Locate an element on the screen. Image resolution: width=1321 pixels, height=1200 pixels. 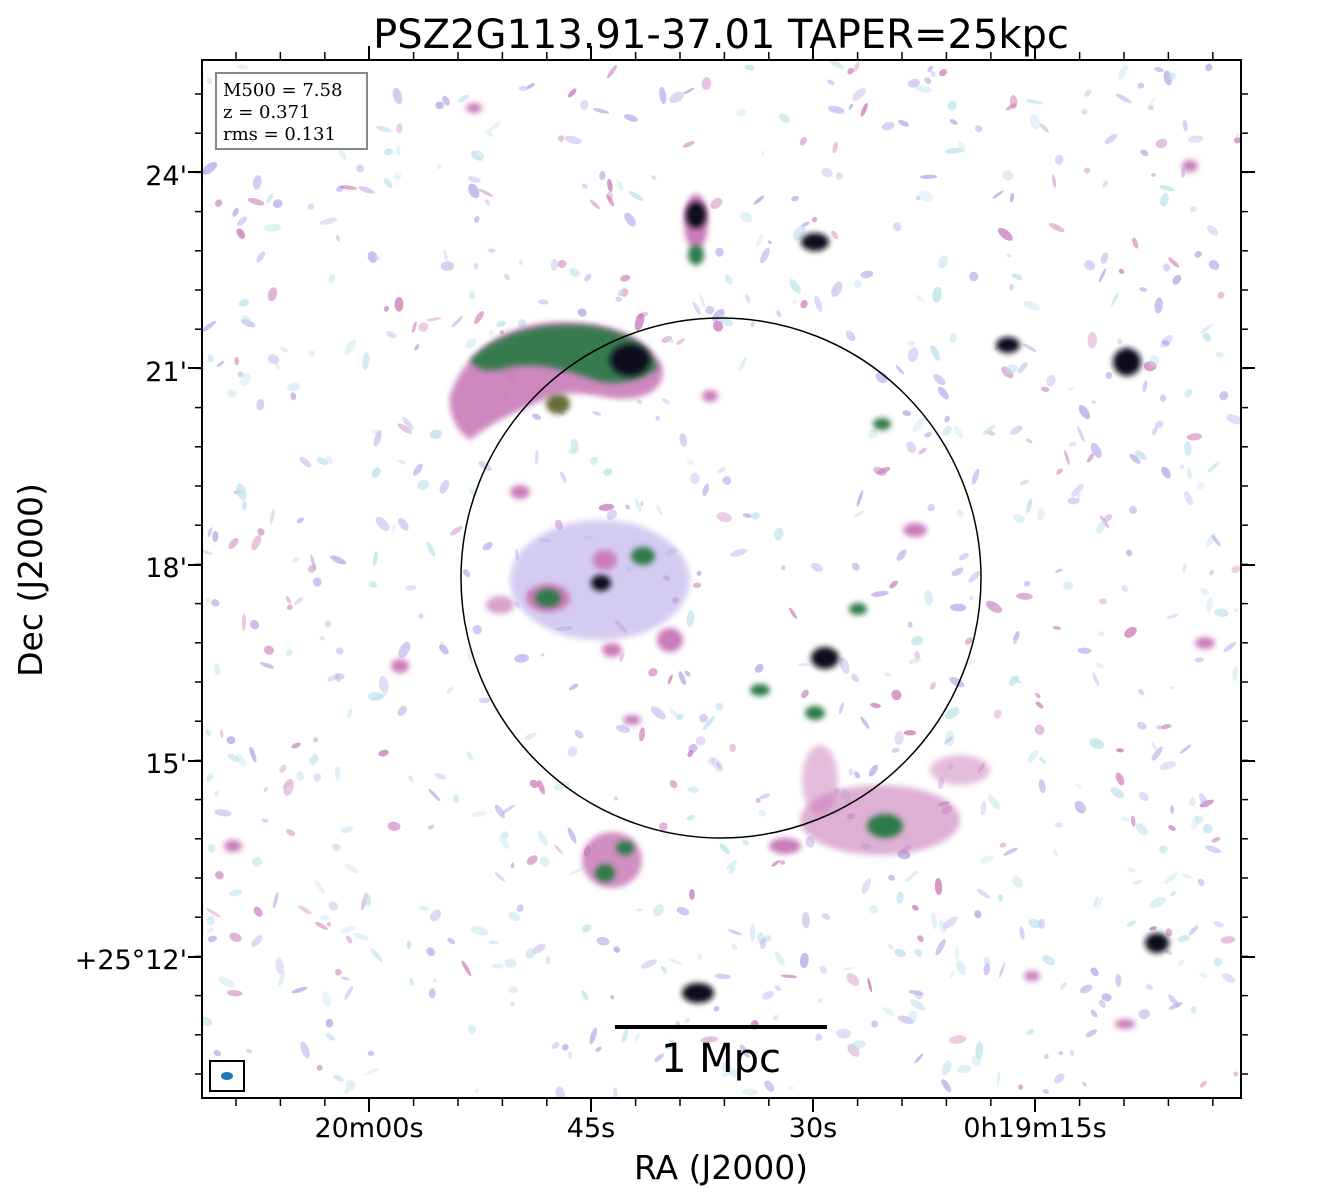
scale-bar: 1 Mpc is located at coordinates (721, 1053).